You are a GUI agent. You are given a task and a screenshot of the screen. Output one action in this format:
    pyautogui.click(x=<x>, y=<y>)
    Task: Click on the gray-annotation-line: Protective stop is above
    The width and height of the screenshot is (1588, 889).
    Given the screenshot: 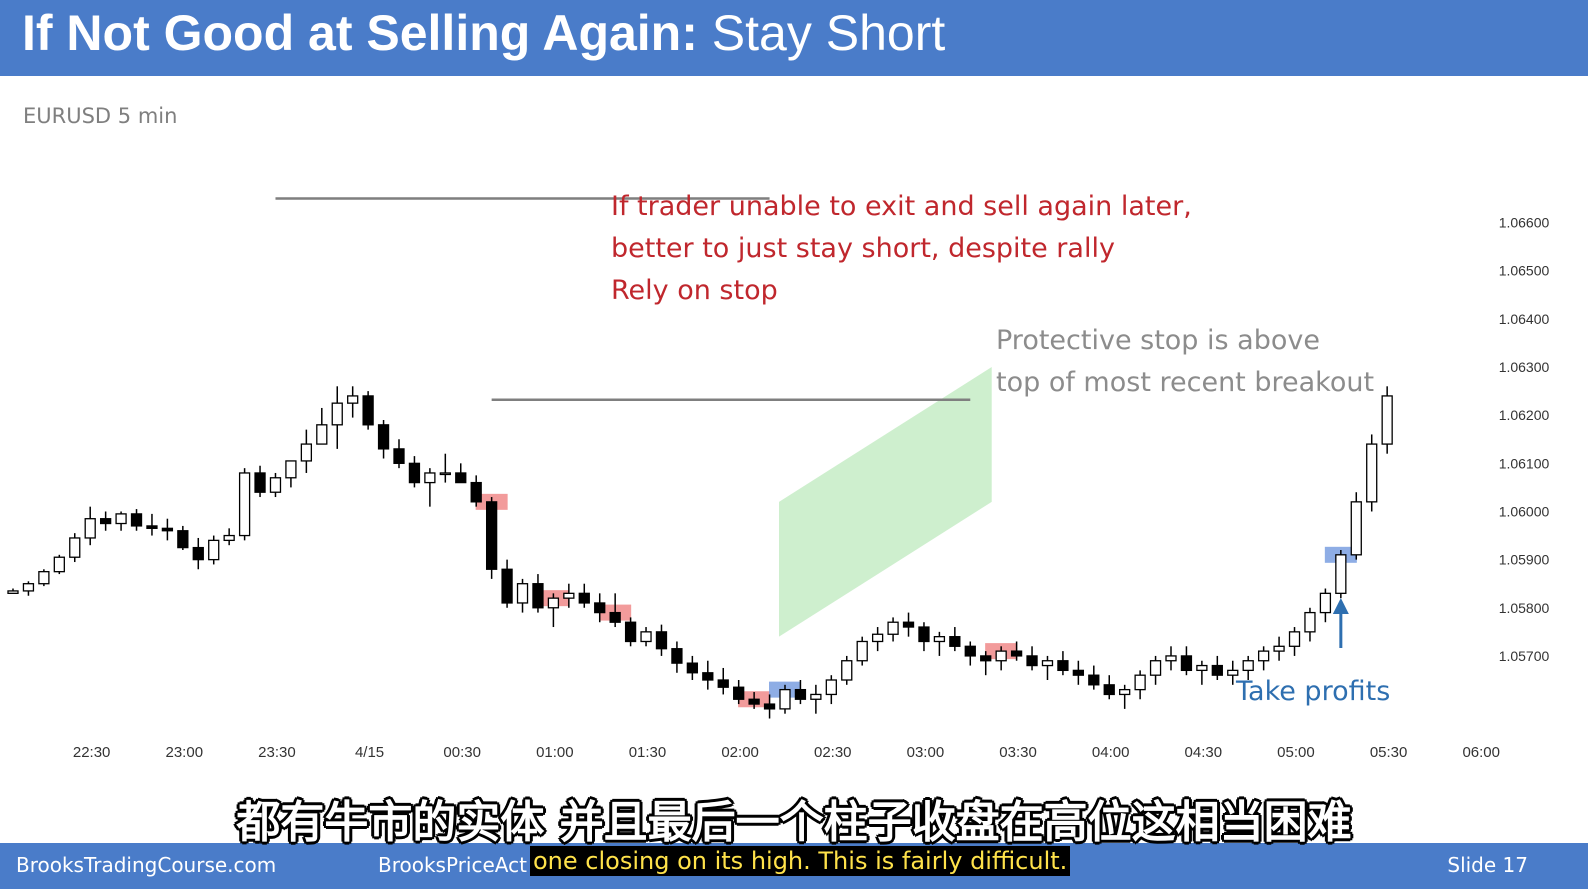 What is the action you would take?
    pyautogui.click(x=1158, y=340)
    